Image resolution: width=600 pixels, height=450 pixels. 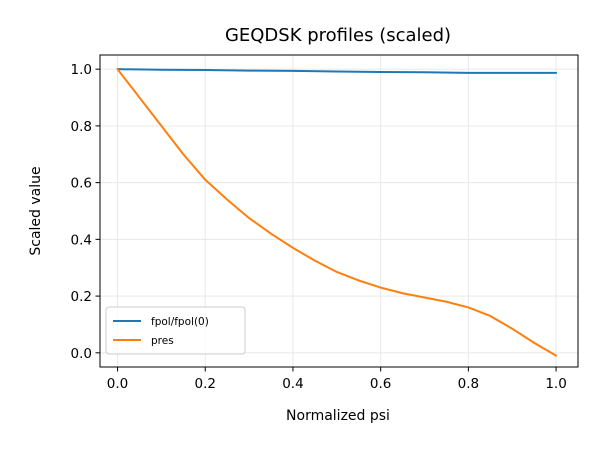 I want to click on x-tick-label: 0.8, so click(x=468, y=384).